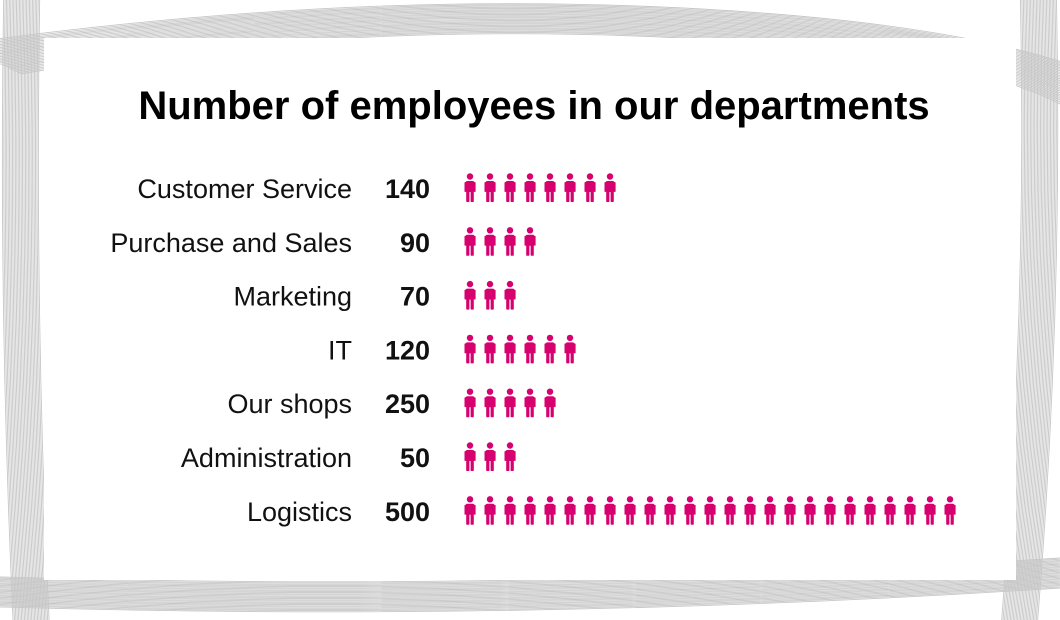  I want to click on chart-row: Our shops 250, so click(391, 403).